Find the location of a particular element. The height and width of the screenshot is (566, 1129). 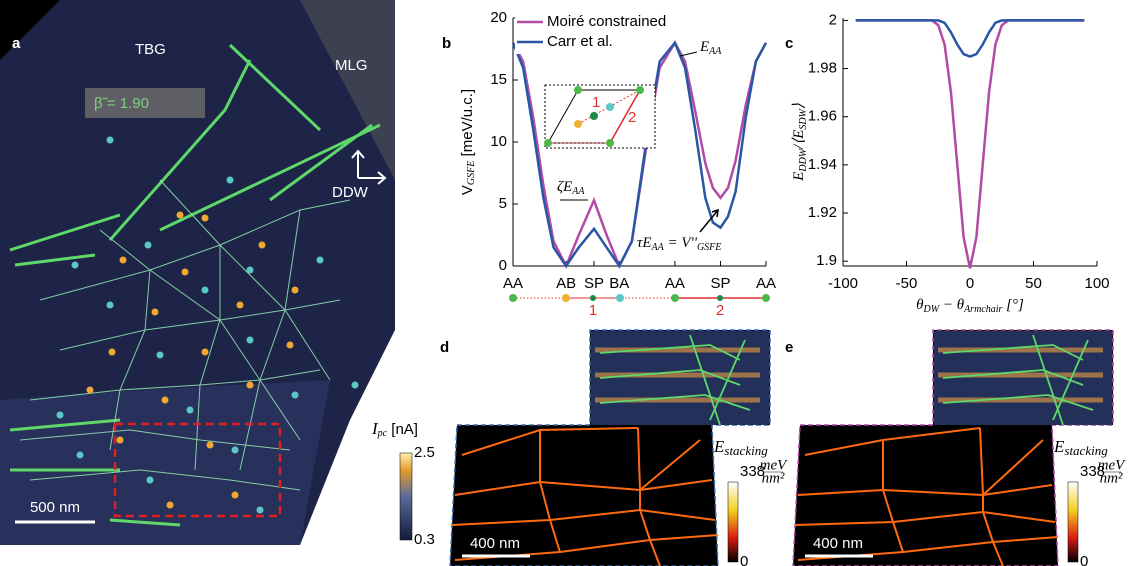

y-axis-label: VGSFE [meV/u.c.] is located at coordinates (468, 142).